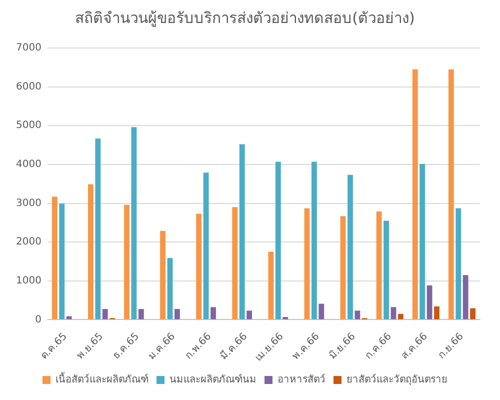 The image size is (500, 400). Describe the element at coordinates (29, 164) in the screenshot. I see `y-tick-label: 4000` at that location.